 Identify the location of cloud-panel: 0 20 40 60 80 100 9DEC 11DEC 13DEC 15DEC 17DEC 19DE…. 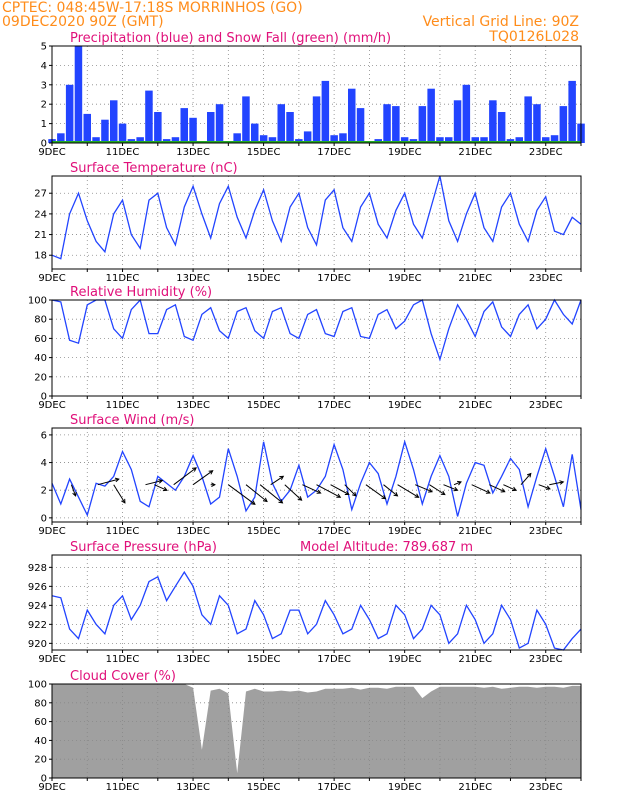
(305, 731).